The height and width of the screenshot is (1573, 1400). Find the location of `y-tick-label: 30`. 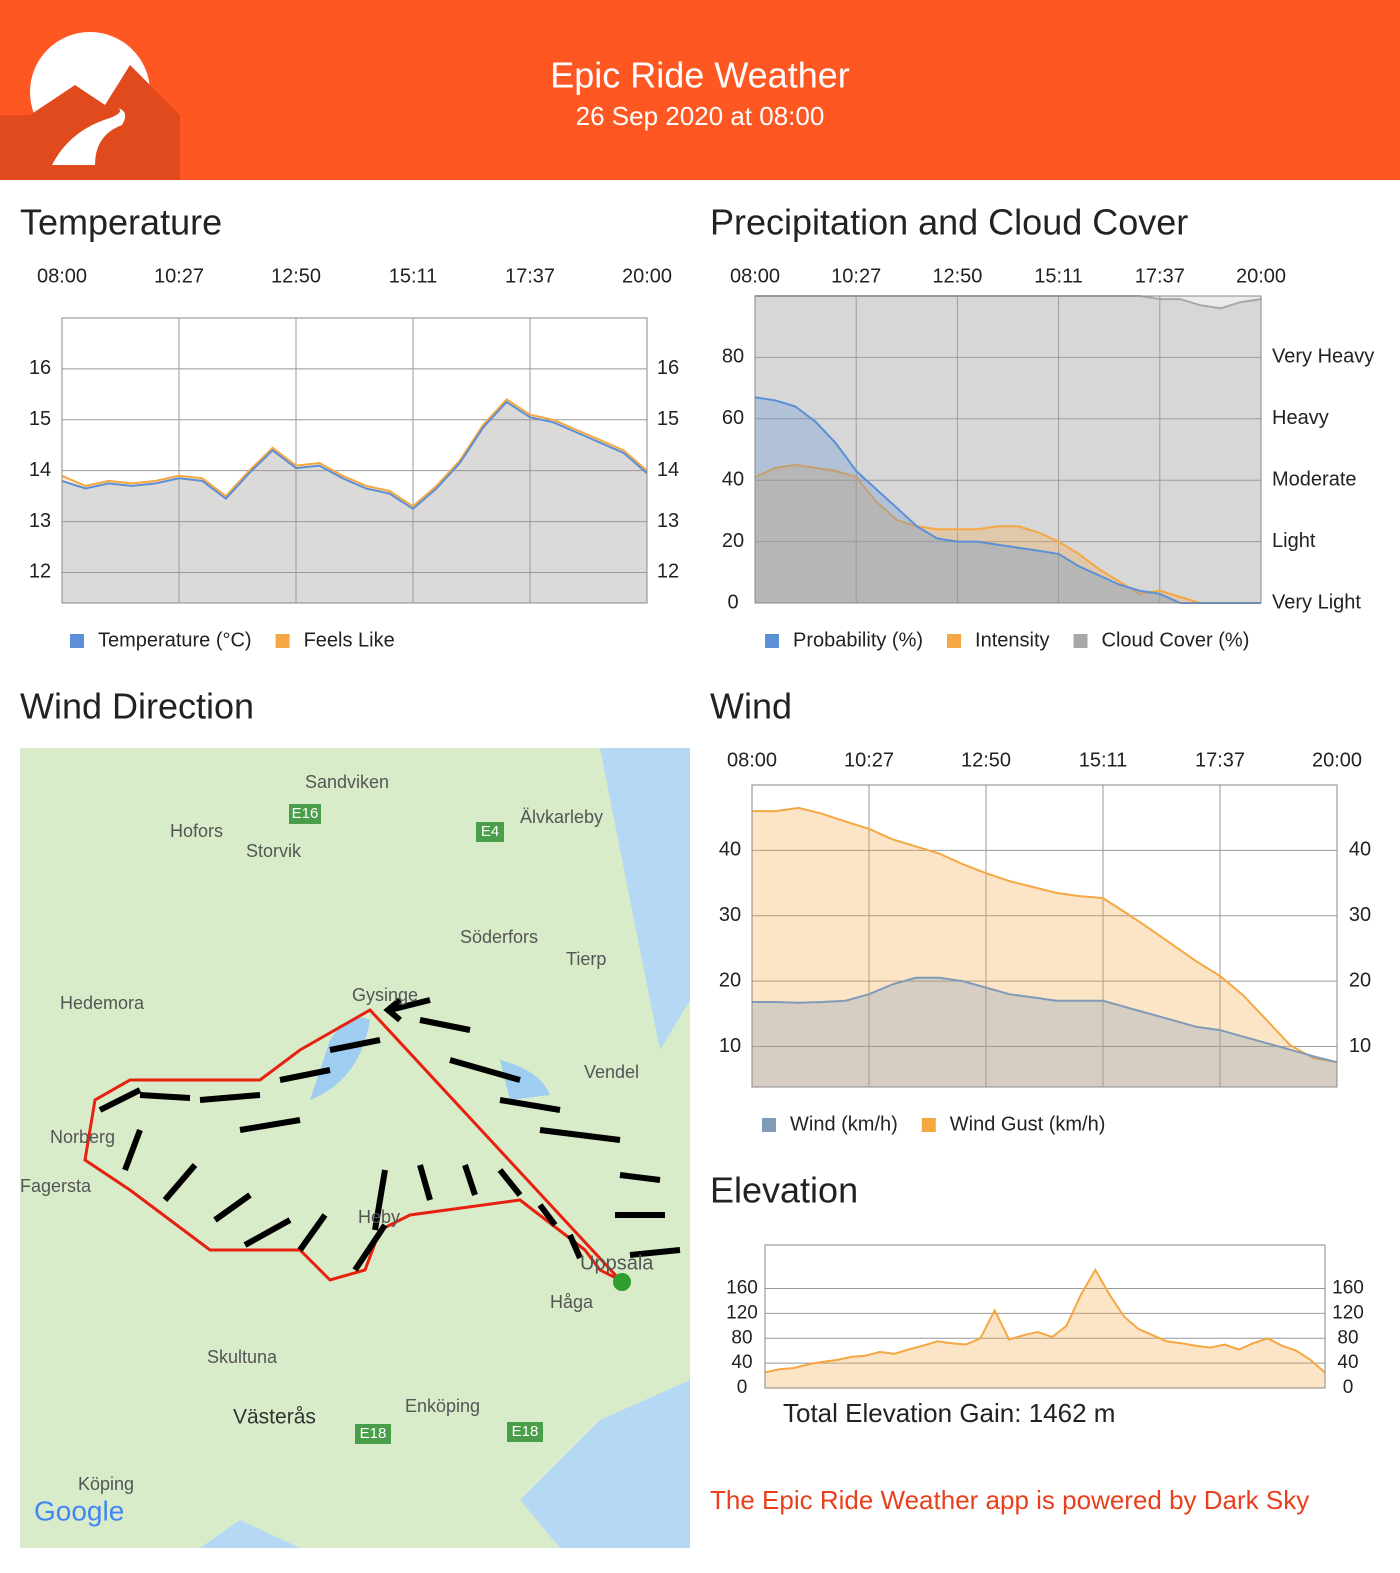

y-tick-label: 30 is located at coordinates (730, 915).